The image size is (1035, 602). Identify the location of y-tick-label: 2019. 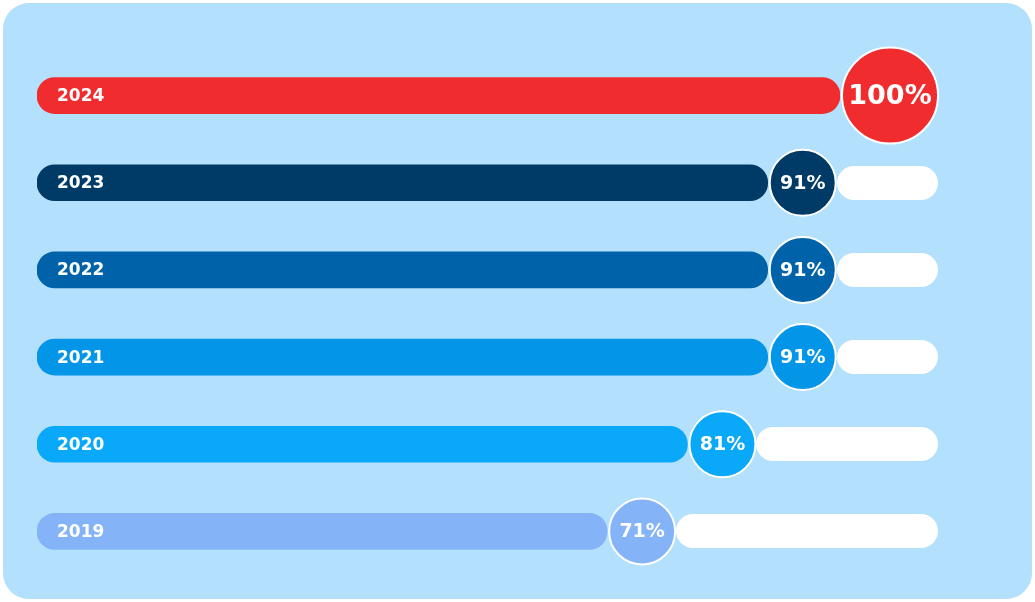
(81, 530).